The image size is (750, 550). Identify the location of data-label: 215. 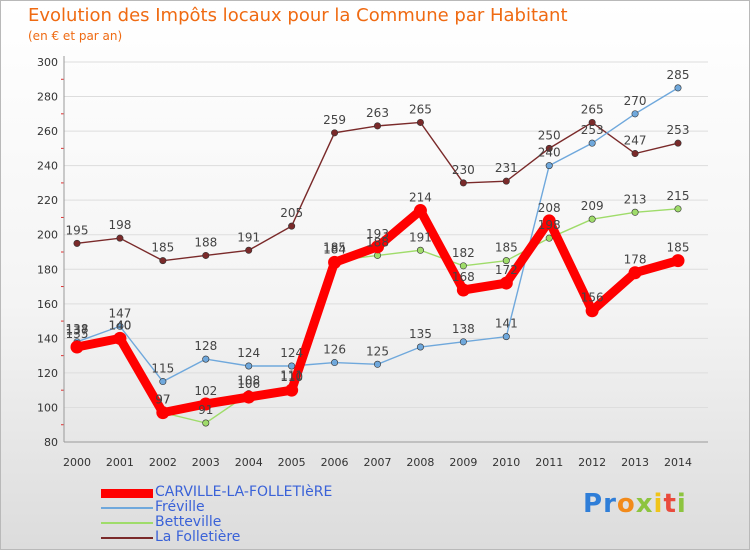
(678, 196).